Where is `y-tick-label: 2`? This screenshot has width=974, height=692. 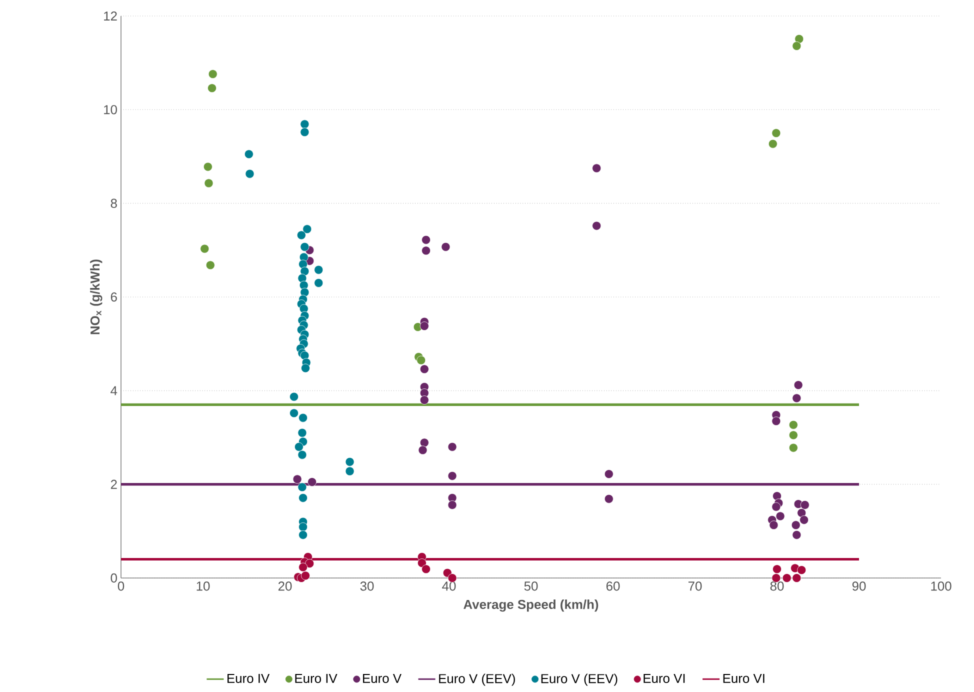
y-tick-label: 2 is located at coordinates (113, 484).